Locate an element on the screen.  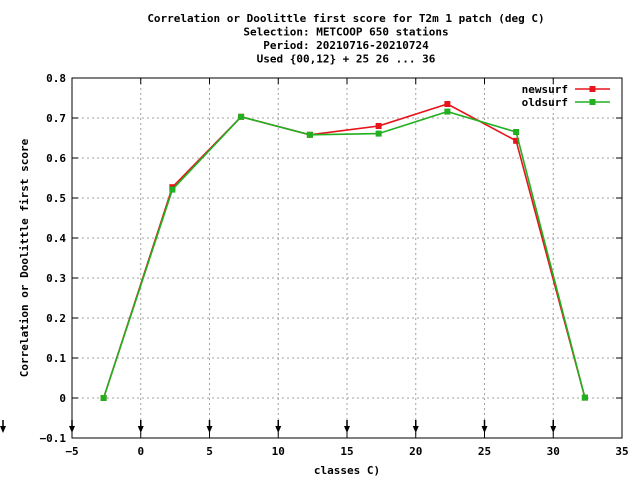
y-axis-label: Correlation or Doolittle first score is located at coordinates (24, 257).